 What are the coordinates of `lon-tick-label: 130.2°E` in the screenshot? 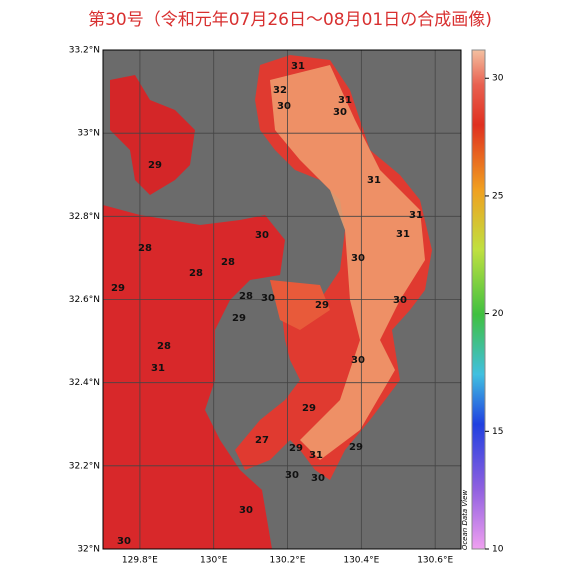 It's located at (288, 561).